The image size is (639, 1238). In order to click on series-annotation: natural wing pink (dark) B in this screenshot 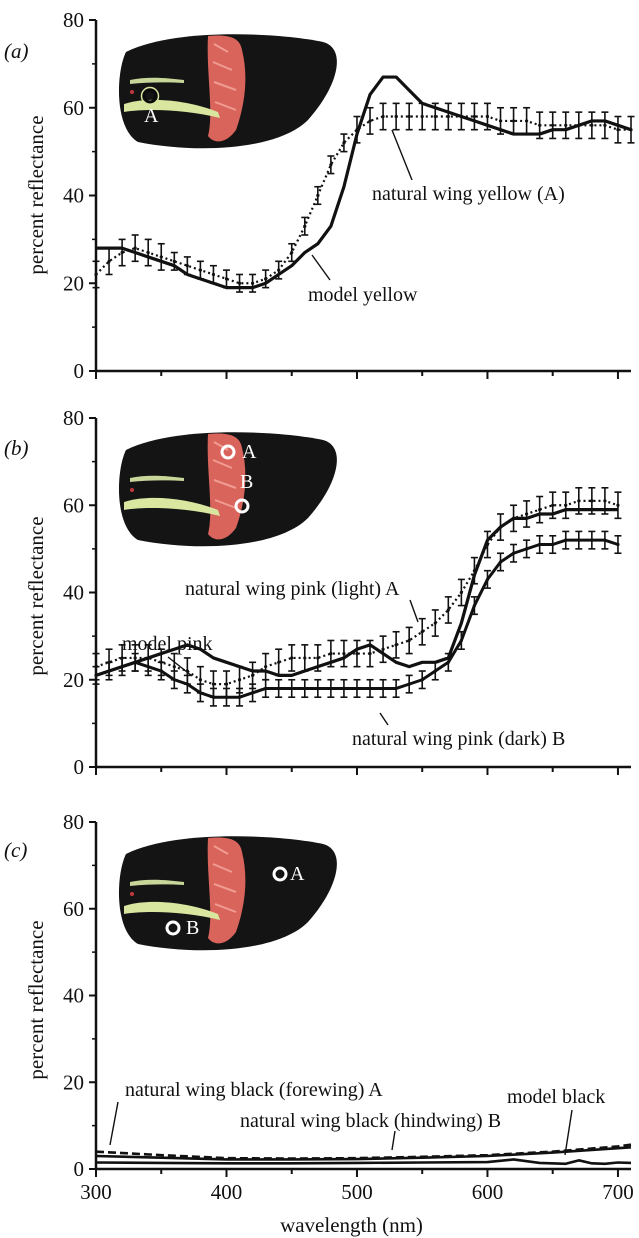, I will do `click(458, 739)`.